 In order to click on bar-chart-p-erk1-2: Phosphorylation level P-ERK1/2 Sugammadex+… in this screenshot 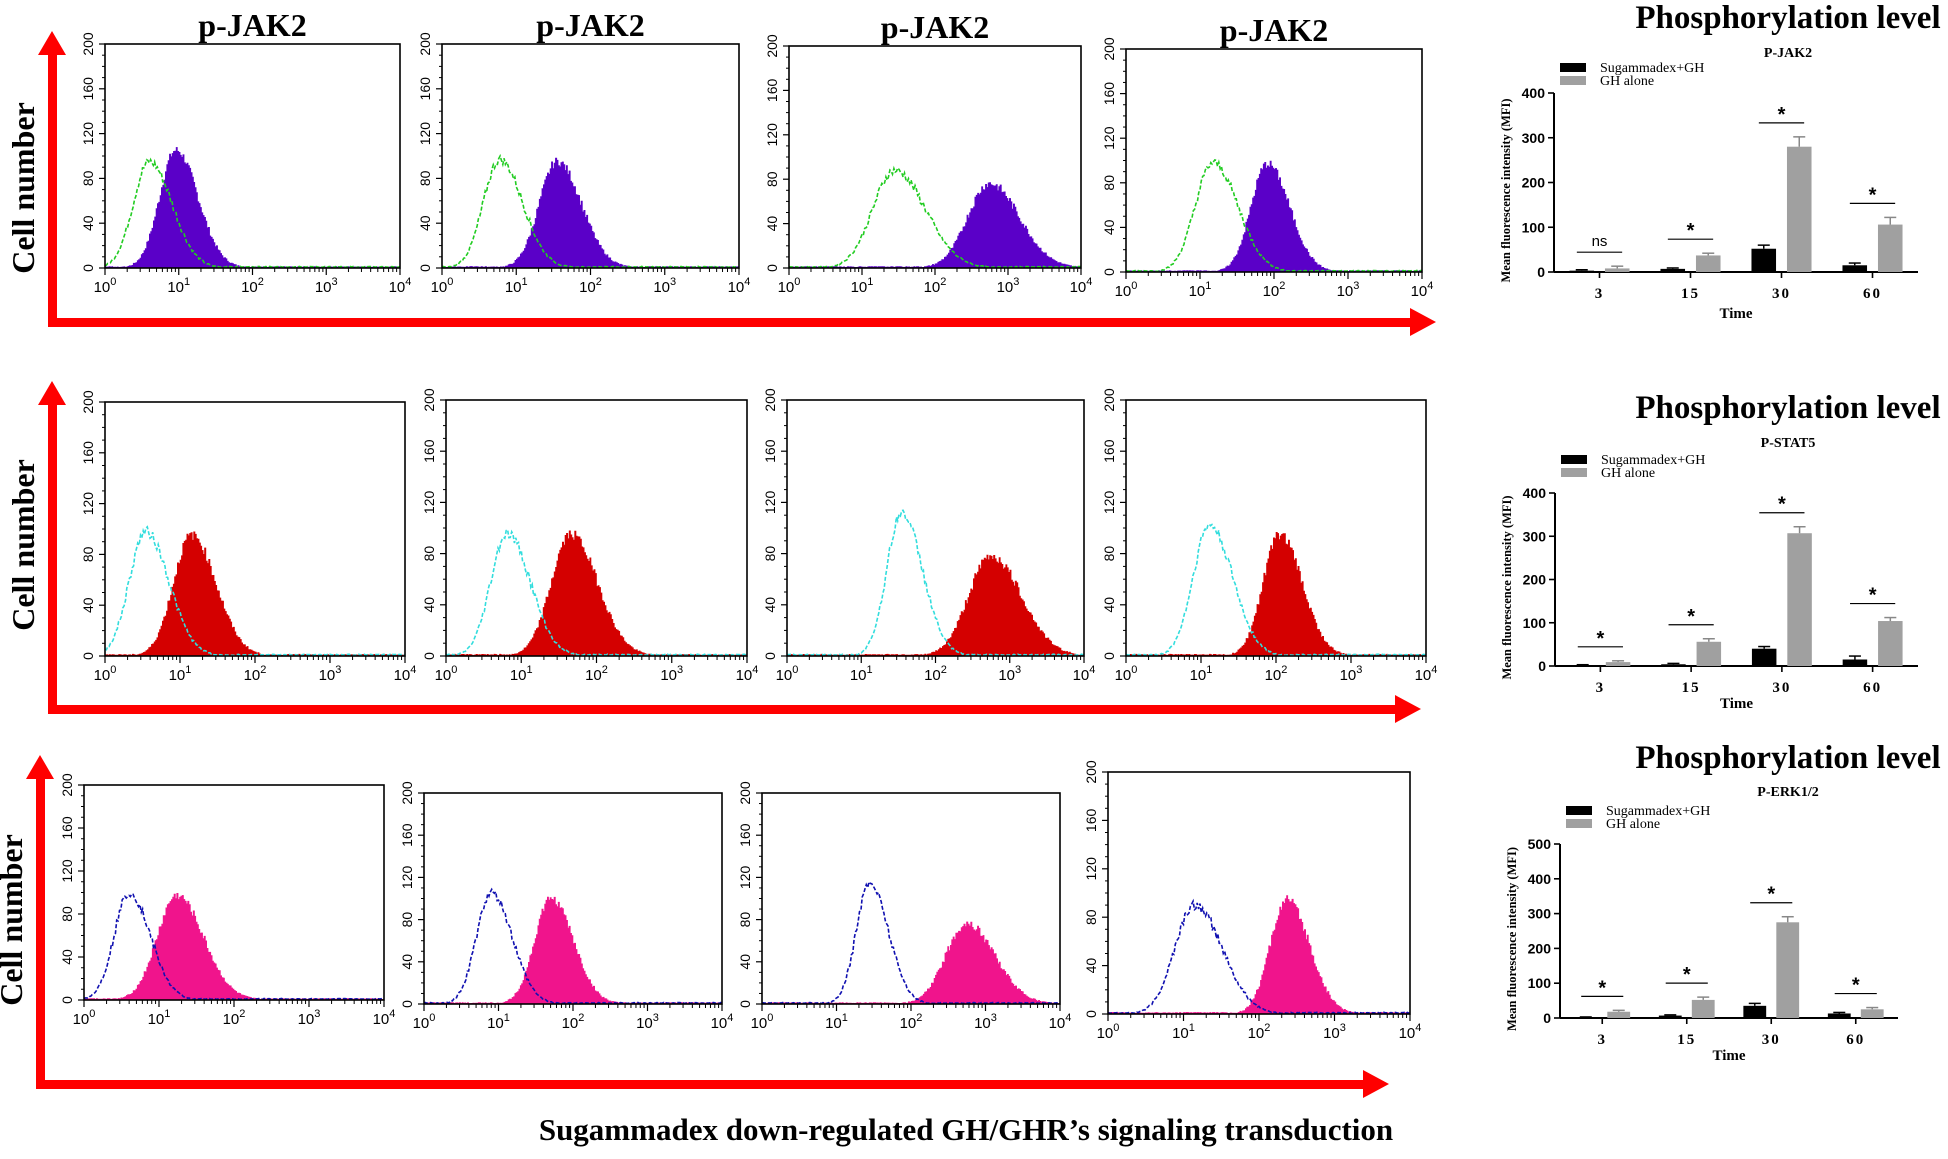, I will do `click(1723, 902)`.